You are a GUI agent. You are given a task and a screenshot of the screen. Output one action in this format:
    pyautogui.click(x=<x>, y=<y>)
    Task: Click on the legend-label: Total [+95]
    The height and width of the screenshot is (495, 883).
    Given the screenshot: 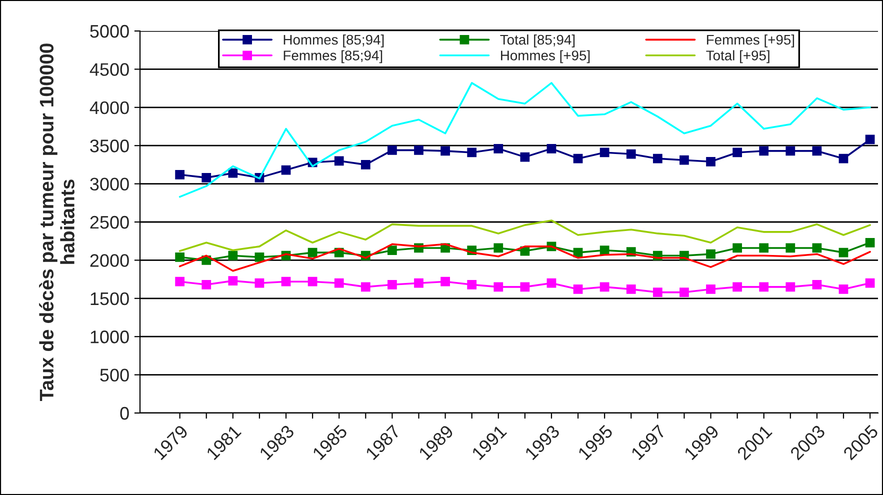 What is the action you would take?
    pyautogui.click(x=738, y=57)
    